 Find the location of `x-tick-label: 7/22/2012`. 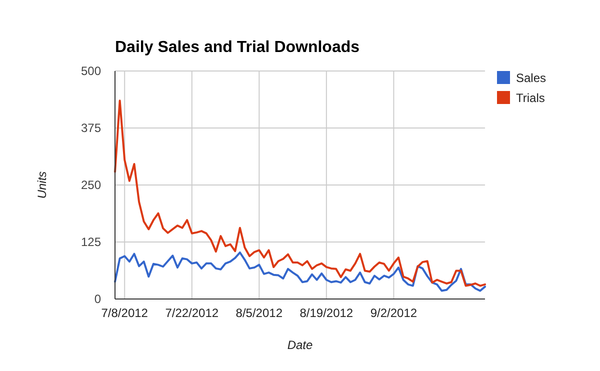

x-tick-label: 7/22/2012 is located at coordinates (192, 313).